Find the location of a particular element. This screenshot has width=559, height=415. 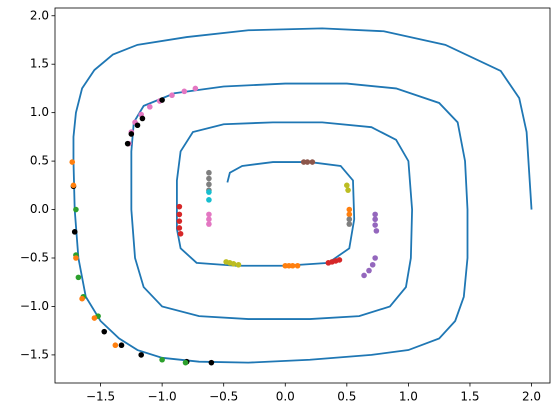

x-tick-label: 1.0 is located at coordinates (408, 397).